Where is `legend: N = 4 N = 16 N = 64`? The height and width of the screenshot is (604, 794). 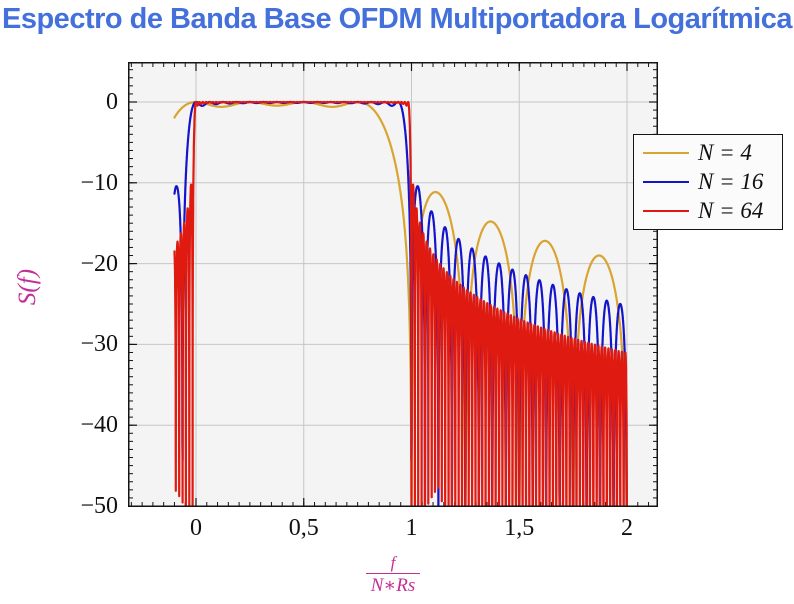 legend: N = 4 N = 16 N = 64 is located at coordinates (708, 182).